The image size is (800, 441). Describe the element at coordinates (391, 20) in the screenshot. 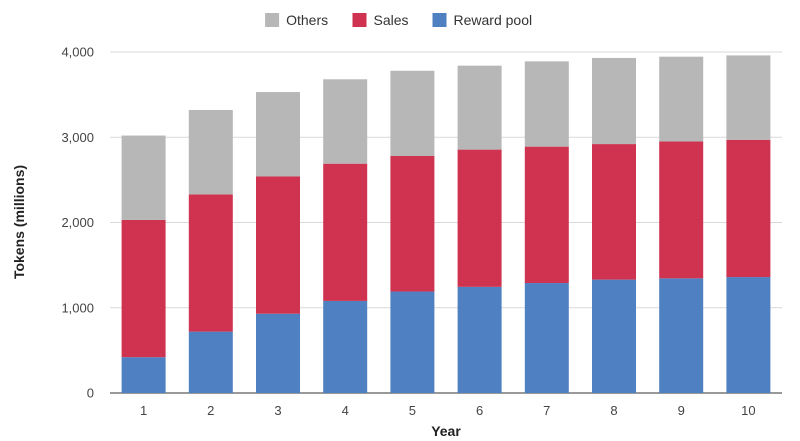

I see `legend-label: Sales` at that location.